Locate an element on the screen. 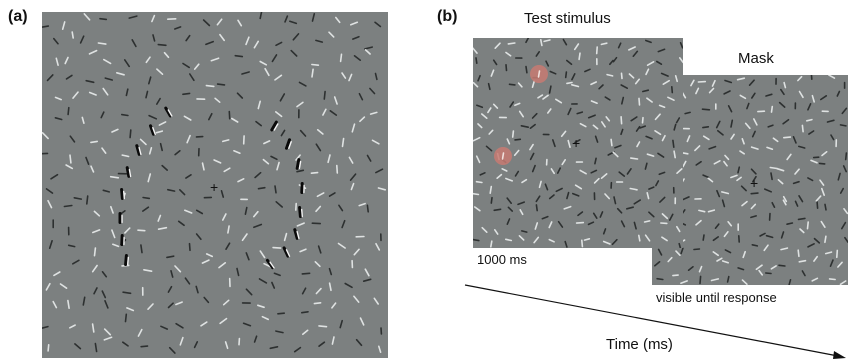 This screenshot has width=849, height=362. panel-a-label: (a) is located at coordinates (18, 16).